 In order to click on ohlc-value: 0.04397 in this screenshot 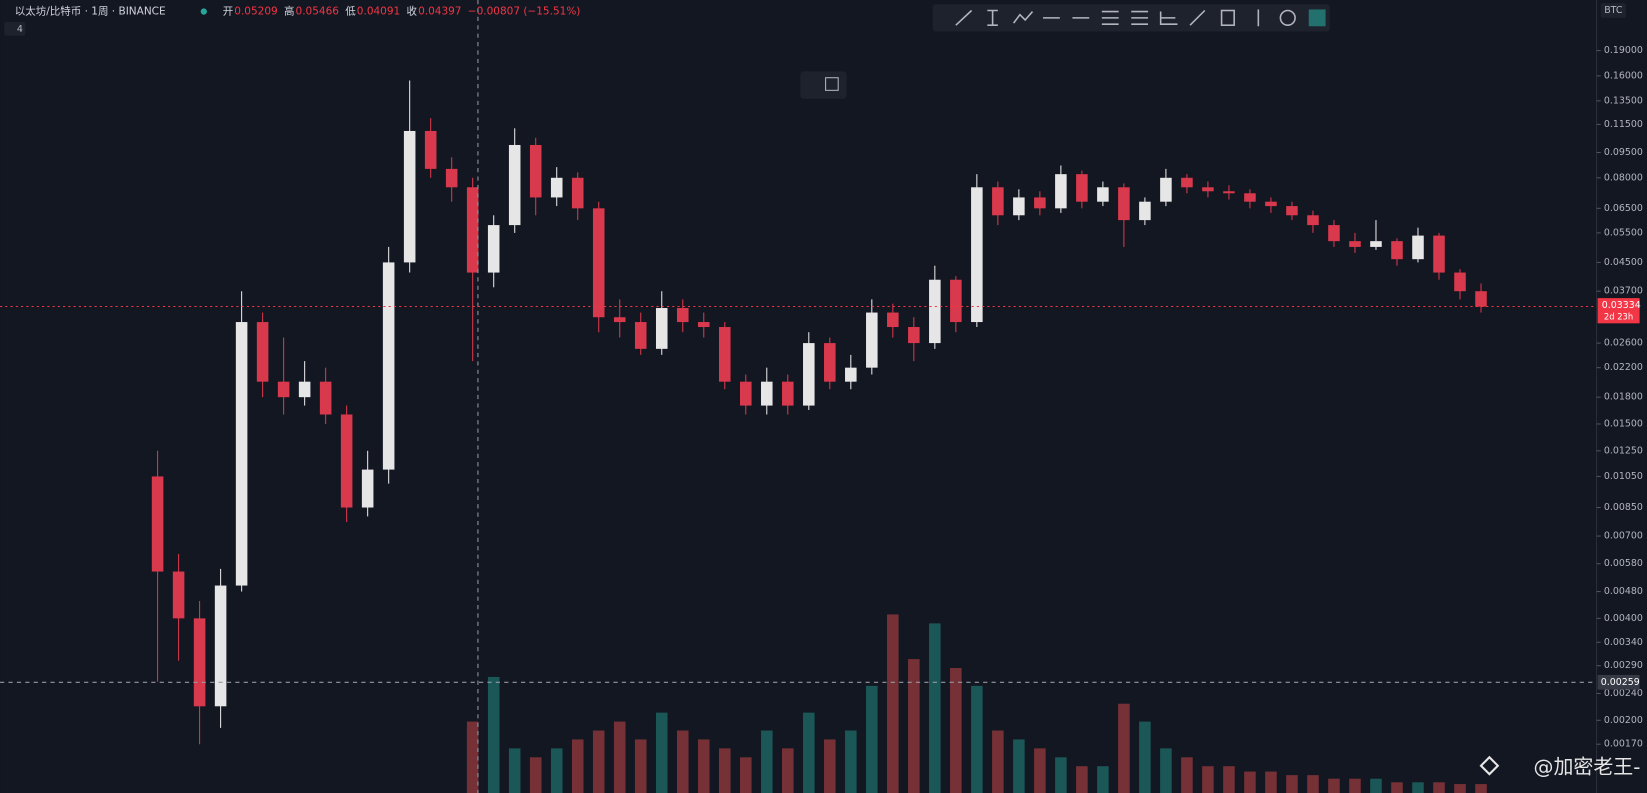, I will do `click(439, 12)`.